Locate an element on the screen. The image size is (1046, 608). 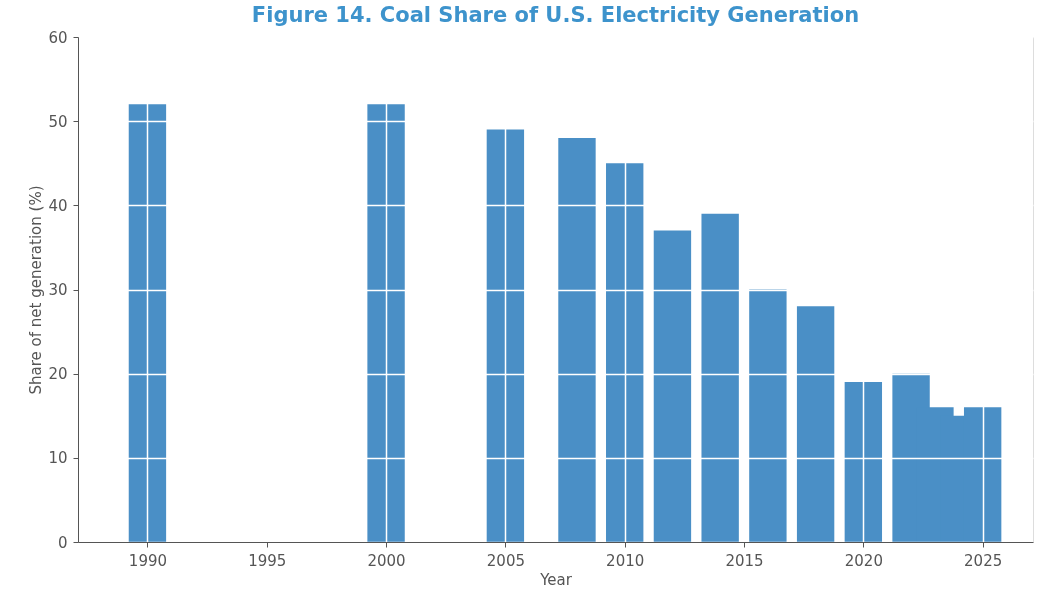
x-tick-label: 1990 is located at coordinates (148, 560).